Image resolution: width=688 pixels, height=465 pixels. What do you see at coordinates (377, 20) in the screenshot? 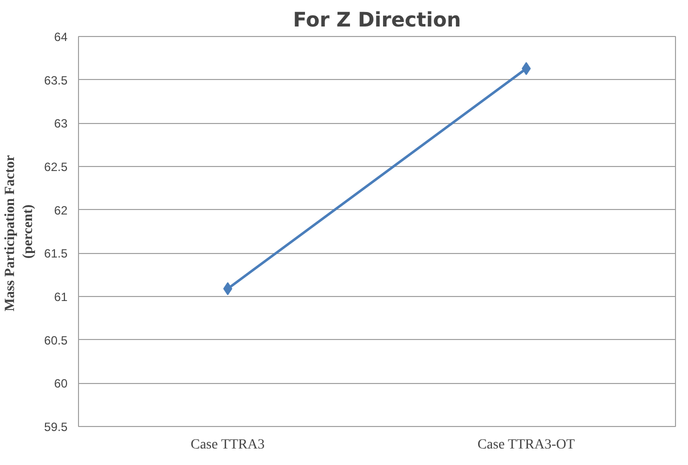
I see `chart-title: For Z Direction` at bounding box center [377, 20].